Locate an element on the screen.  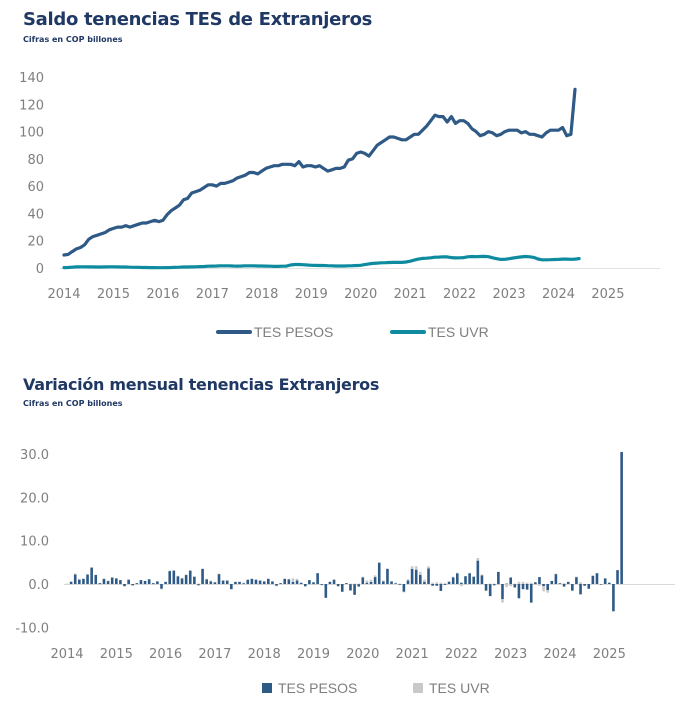
legend-label-pesos: TES PESOS is located at coordinates (294, 332).